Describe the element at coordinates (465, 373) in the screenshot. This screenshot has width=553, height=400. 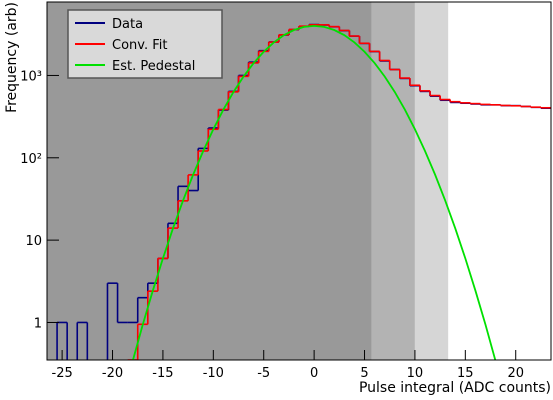
I see `x-tick-label: 15` at that location.